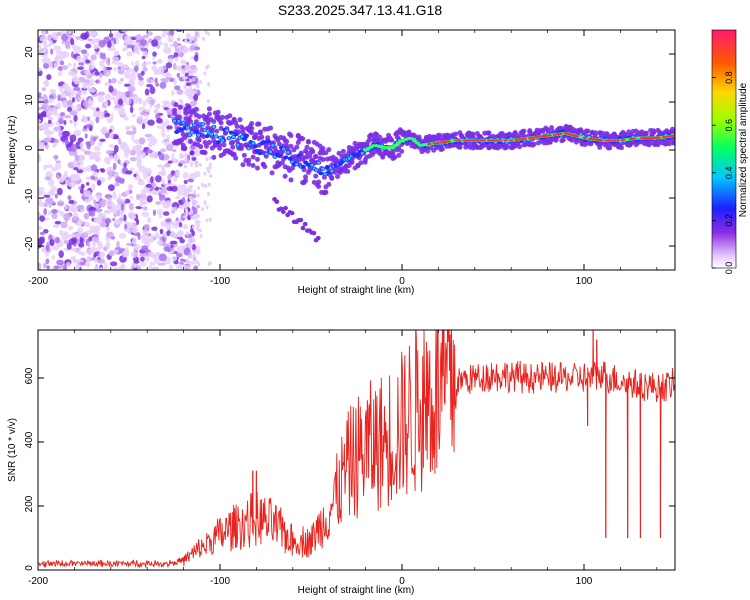 The image size is (750, 600). What do you see at coordinates (12, 150) in the screenshot?
I see `spectrogram-y-axis-label: Frequency (Hz)` at bounding box center [12, 150].